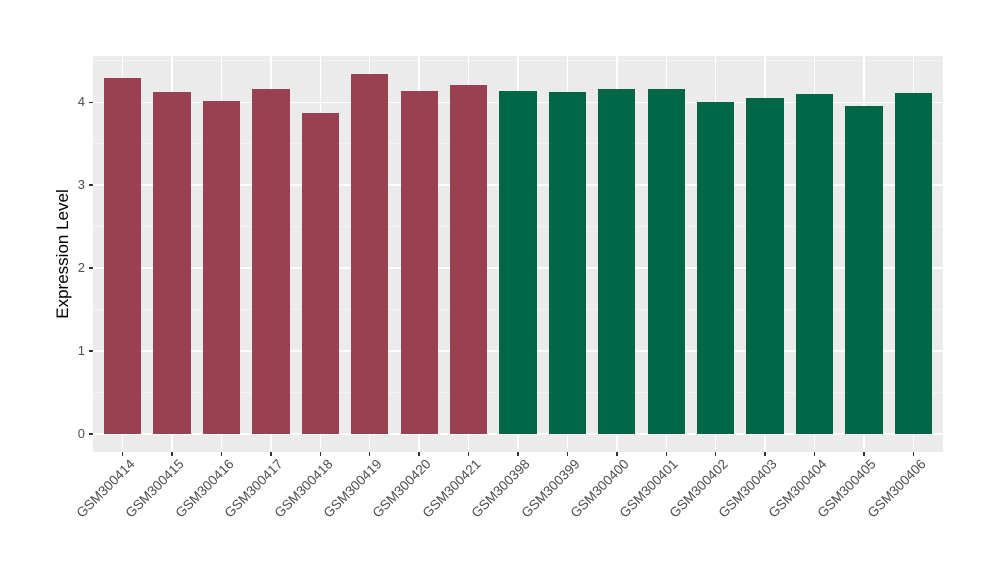 The image size is (1000, 580). Describe the element at coordinates (81, 350) in the screenshot. I see `y-tick-label: 1` at that location.